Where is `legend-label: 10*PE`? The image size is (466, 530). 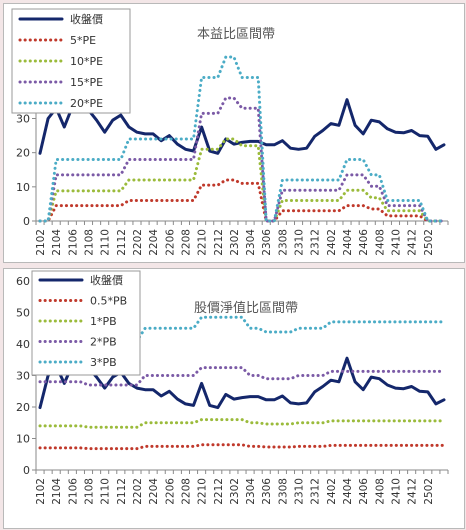 legend-label: 10*PE is located at coordinates (86, 61).